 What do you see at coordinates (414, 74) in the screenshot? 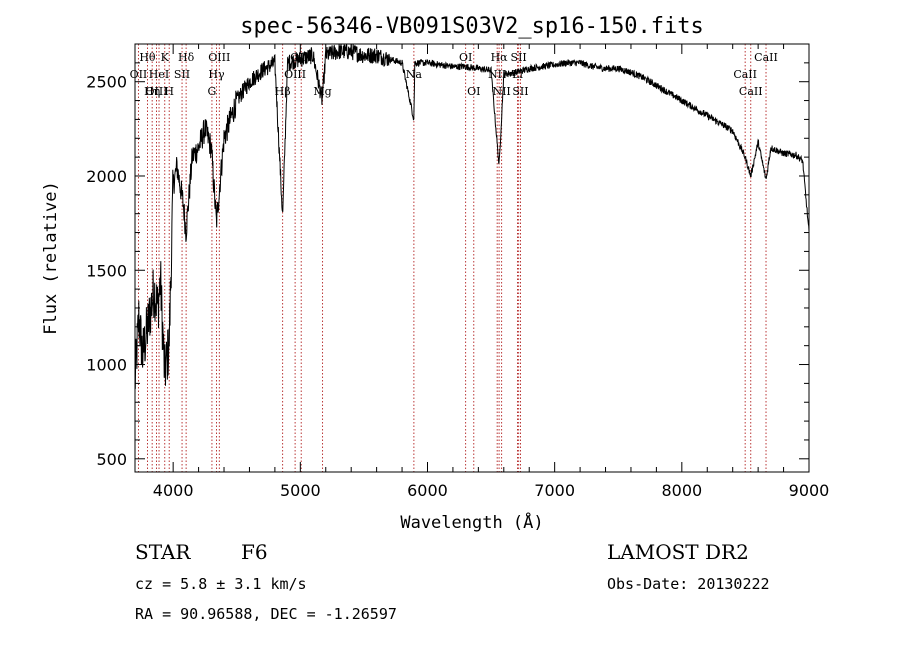
I see `spectral-line-label: Na` at bounding box center [414, 74].